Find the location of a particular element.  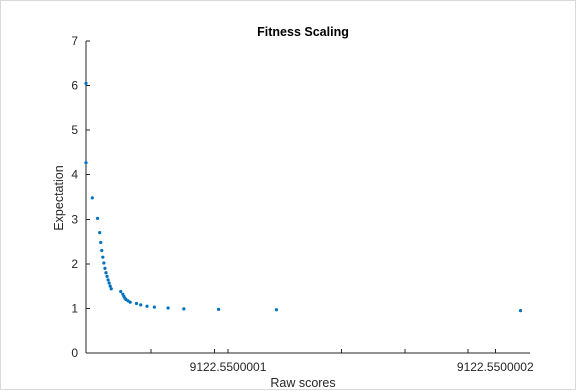

y-tick-label: 0 is located at coordinates (74, 353).